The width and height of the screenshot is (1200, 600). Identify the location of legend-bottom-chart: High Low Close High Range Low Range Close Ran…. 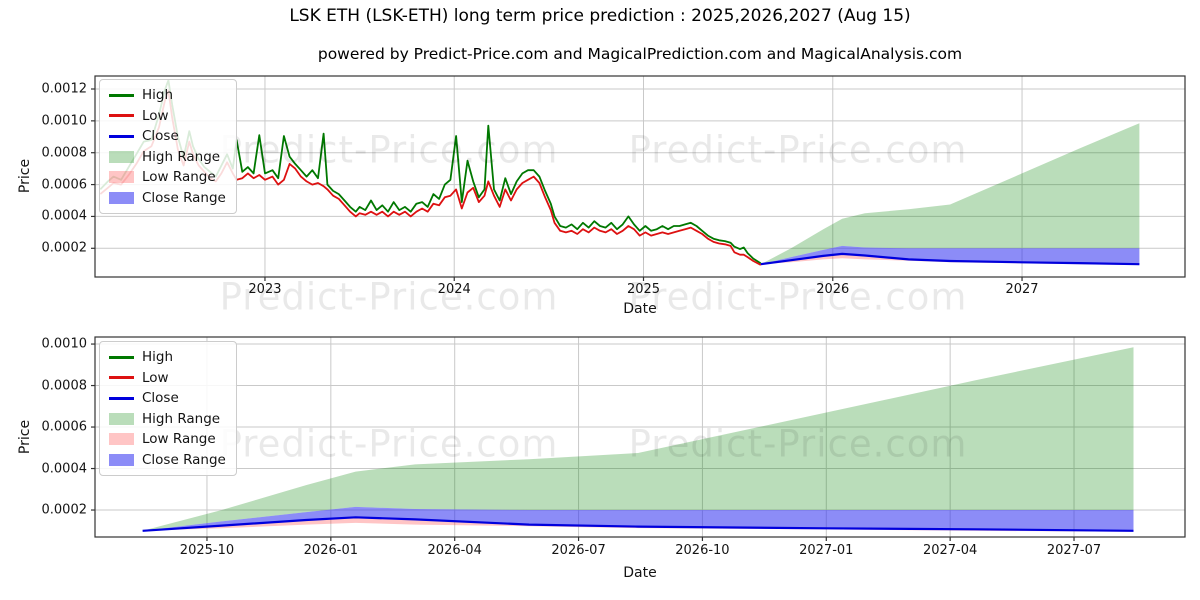
(168, 408).